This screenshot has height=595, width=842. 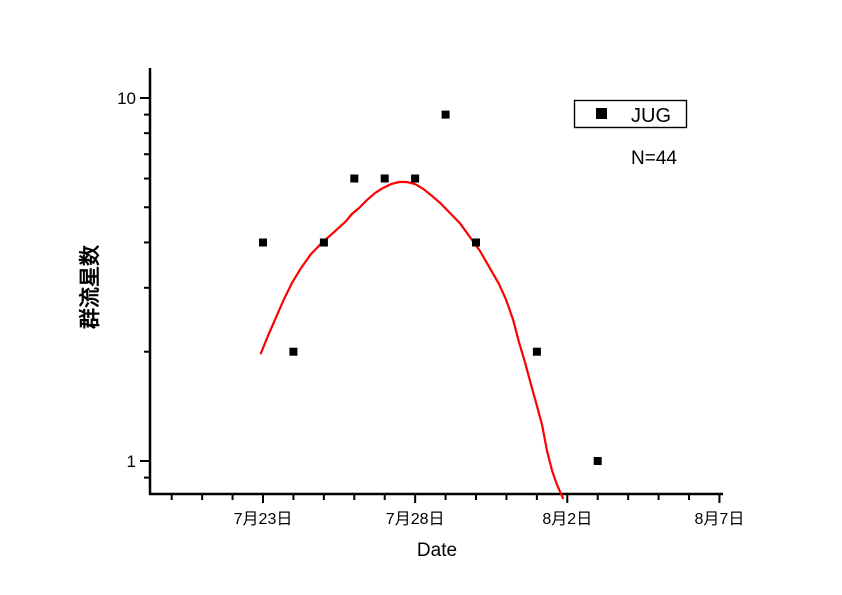 I want to click on x-tick-label: 7月28日, so click(x=415, y=519).